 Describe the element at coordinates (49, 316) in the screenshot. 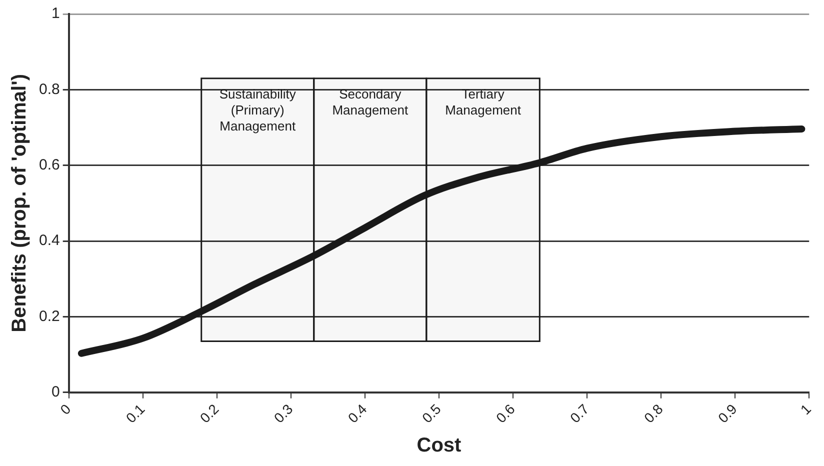

I see `y-tick-label: 0.2` at that location.